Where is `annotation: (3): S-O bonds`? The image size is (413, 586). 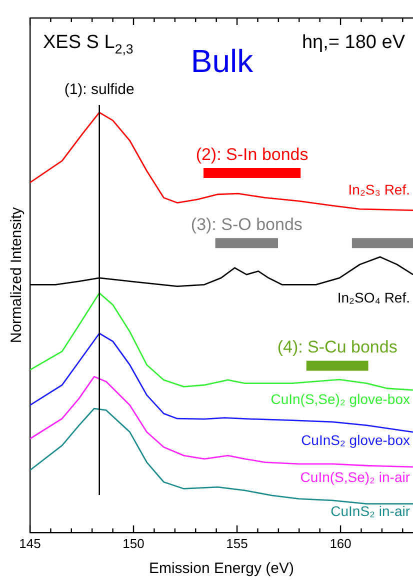
annotation: (3): S-O bonds is located at coordinates (246, 224).